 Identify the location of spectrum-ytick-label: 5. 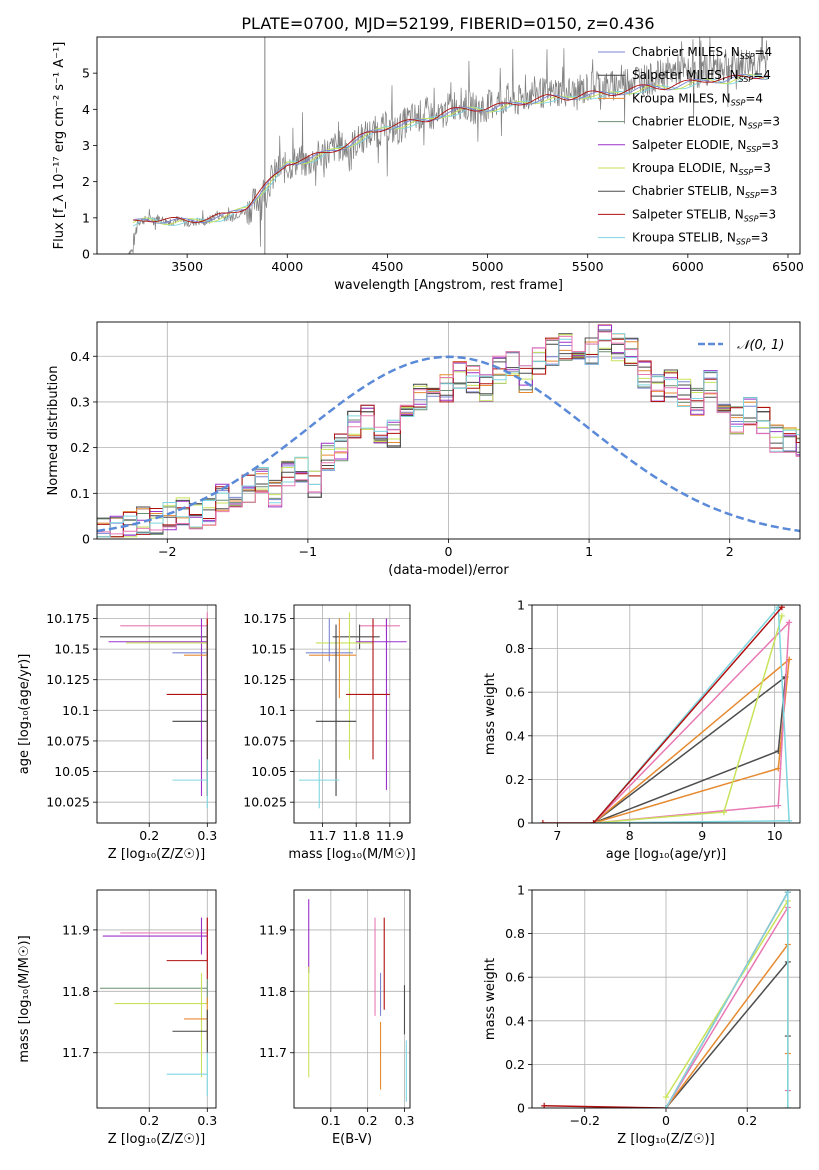
(86, 73).